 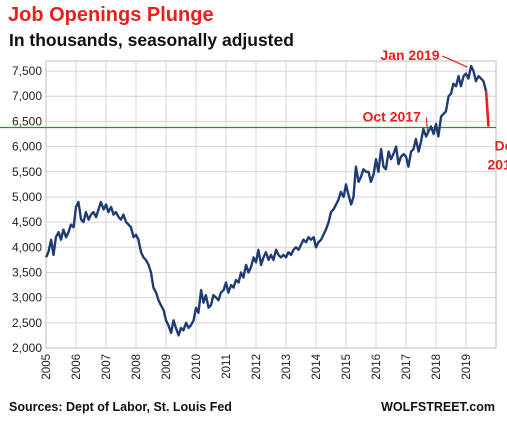 I want to click on y-tick-label: 3,000, so click(x=27, y=298).